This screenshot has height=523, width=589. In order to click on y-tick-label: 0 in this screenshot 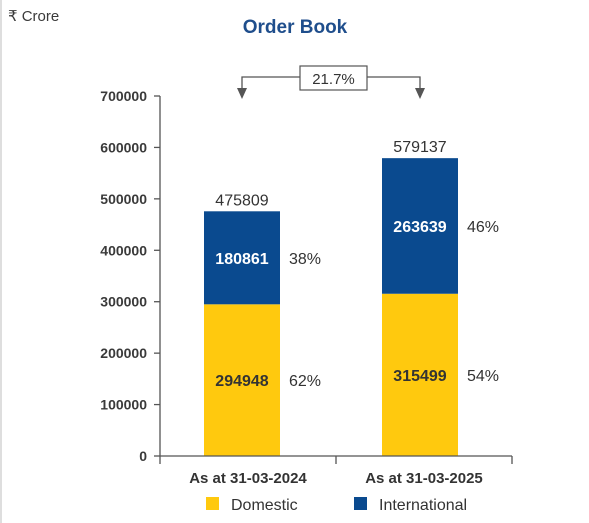, I will do `click(143, 456)`.